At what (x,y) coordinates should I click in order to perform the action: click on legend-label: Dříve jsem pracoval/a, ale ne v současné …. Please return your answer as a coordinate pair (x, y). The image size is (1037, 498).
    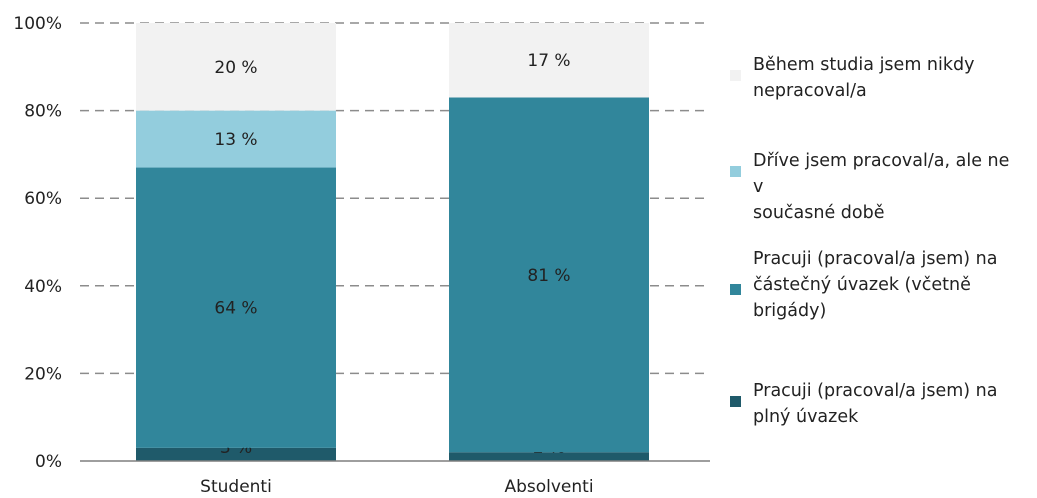
    Looking at the image, I should click on (888, 187).